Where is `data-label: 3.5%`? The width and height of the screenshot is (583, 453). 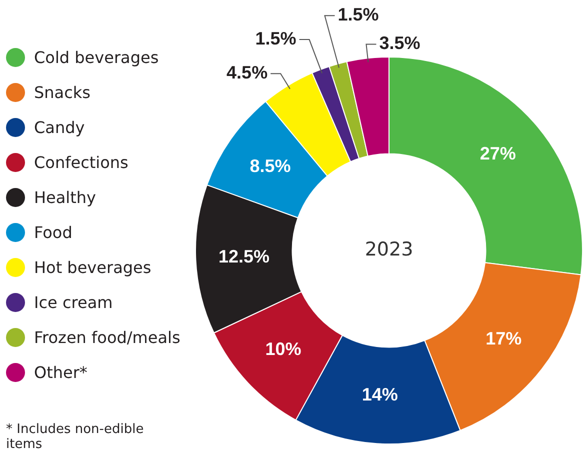
data-label: 3.5% is located at coordinates (399, 43).